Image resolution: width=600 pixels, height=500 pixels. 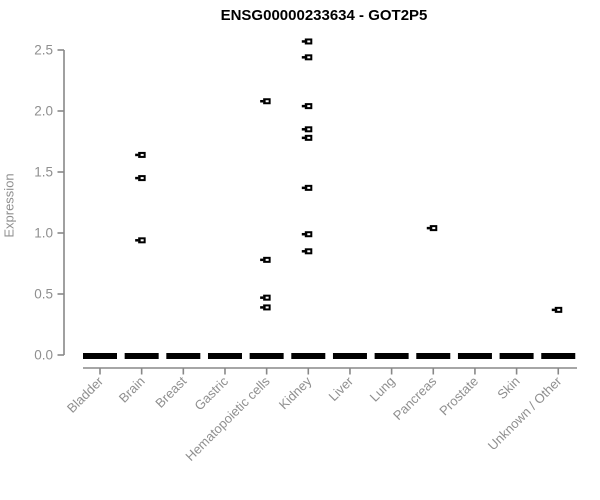 What do you see at coordinates (132, 390) in the screenshot?
I see `x-category-label: Brain` at bounding box center [132, 390].